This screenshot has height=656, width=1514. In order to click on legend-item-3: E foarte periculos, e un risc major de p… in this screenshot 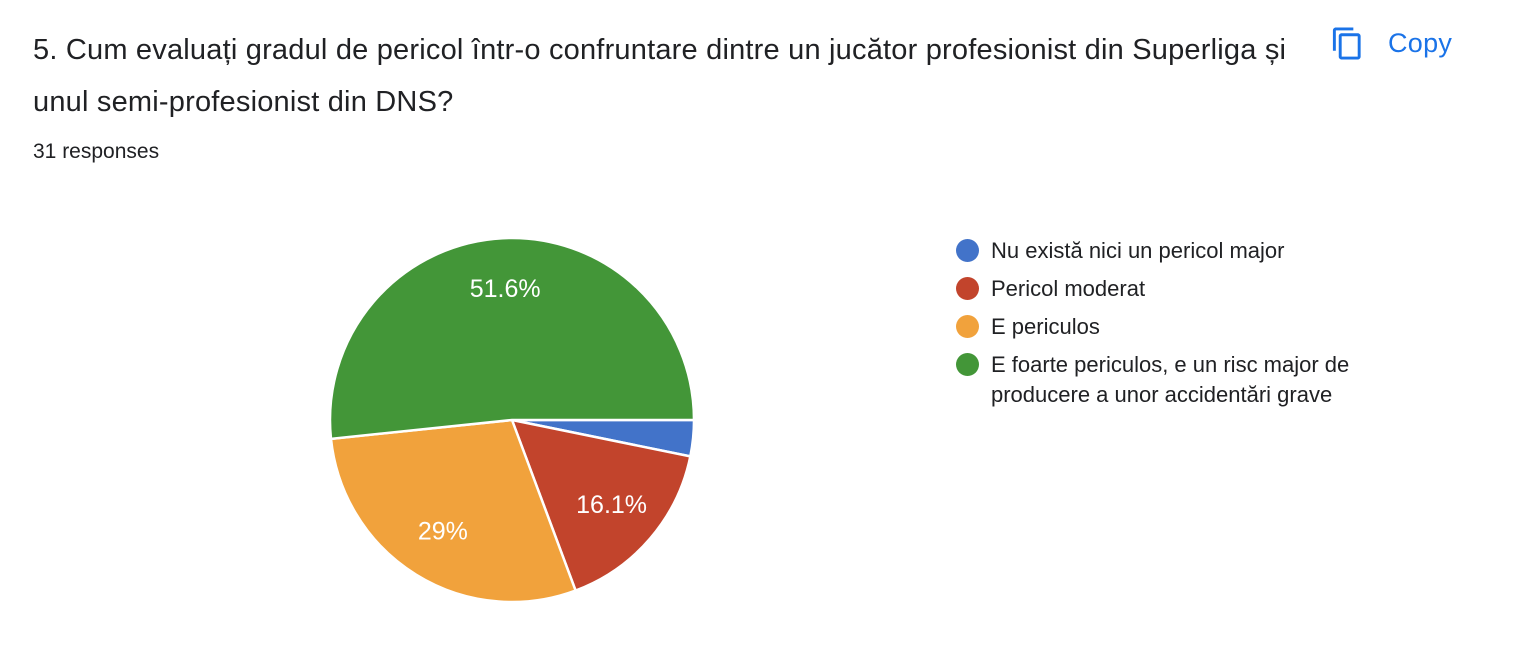, I will do `click(1176, 380)`.